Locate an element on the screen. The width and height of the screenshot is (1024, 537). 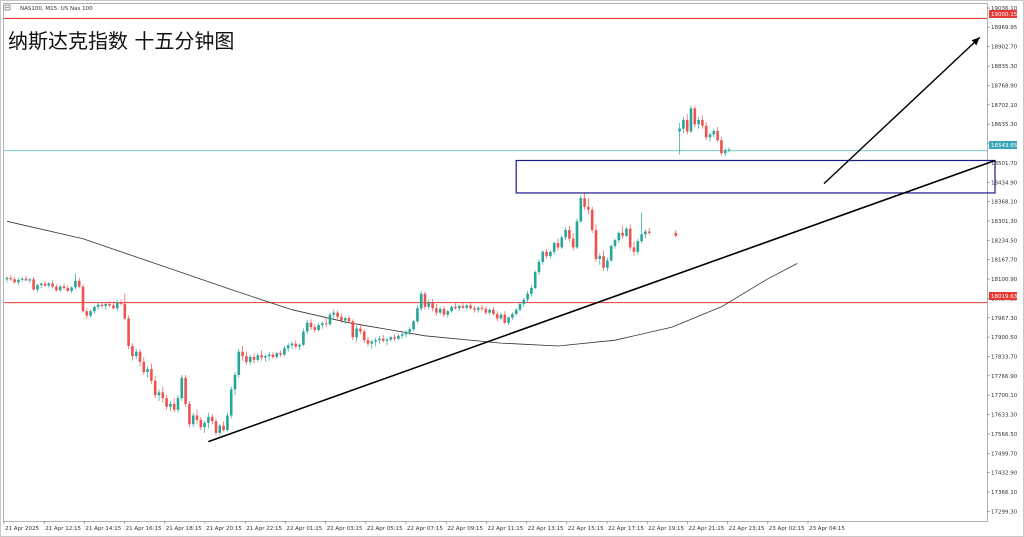
price-badge-current-text: 18543.65 is located at coordinates (1004, 146).